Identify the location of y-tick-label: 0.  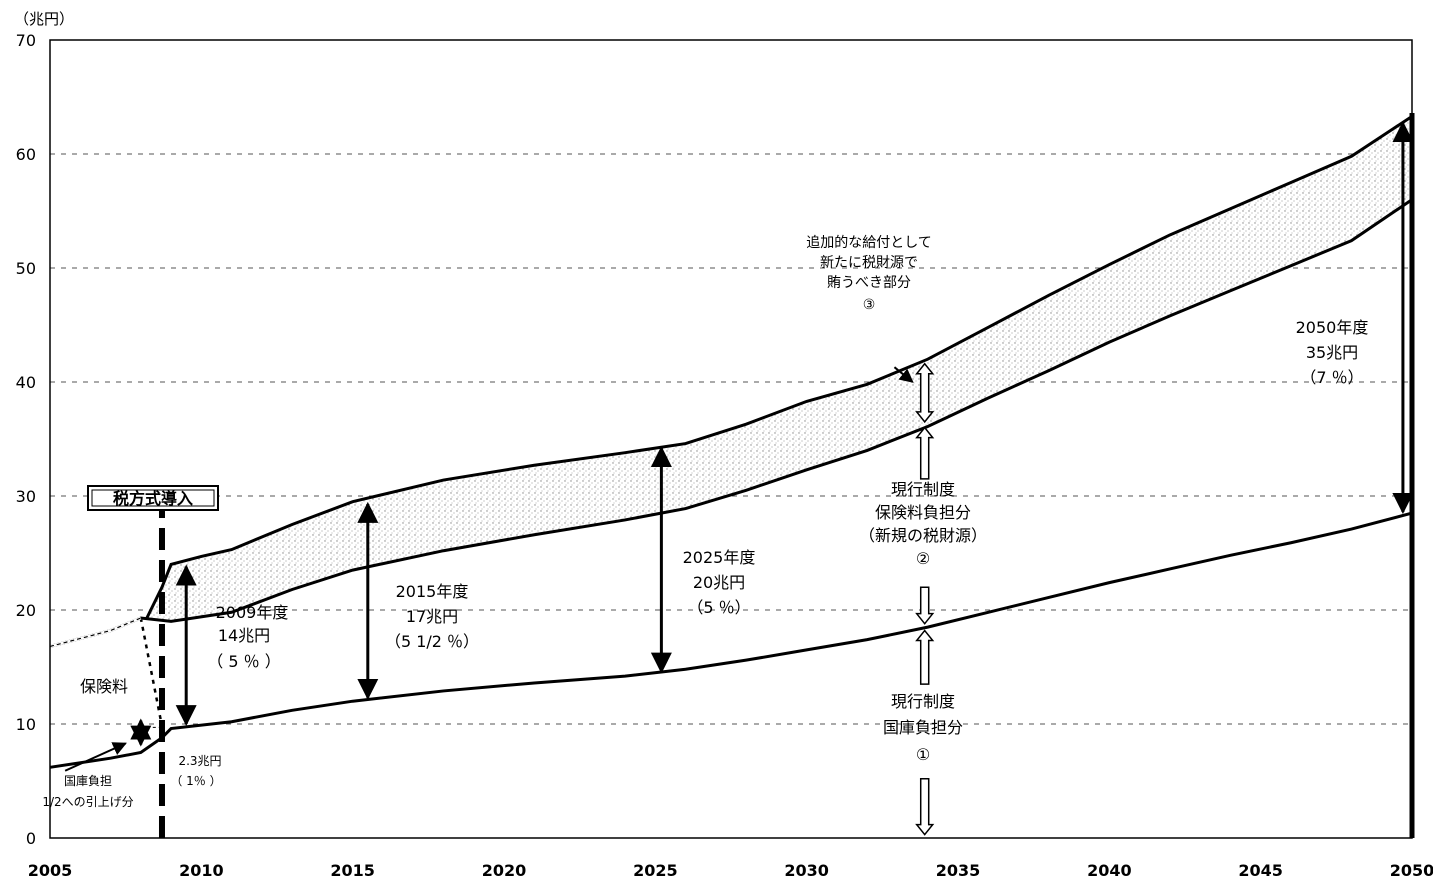
(31, 838).